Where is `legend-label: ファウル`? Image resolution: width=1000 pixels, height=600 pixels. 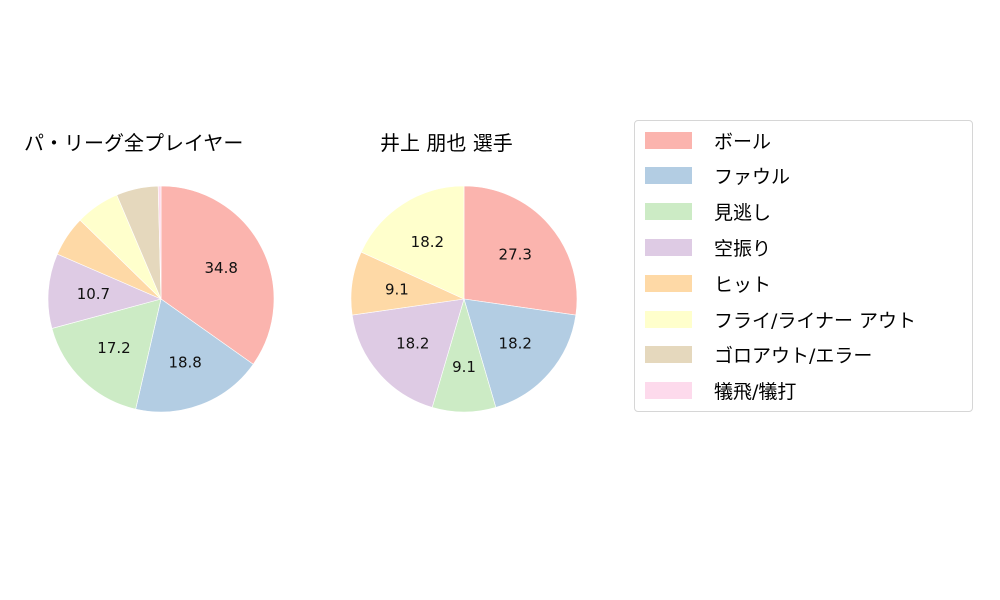 legend-label: ファウル is located at coordinates (752, 177).